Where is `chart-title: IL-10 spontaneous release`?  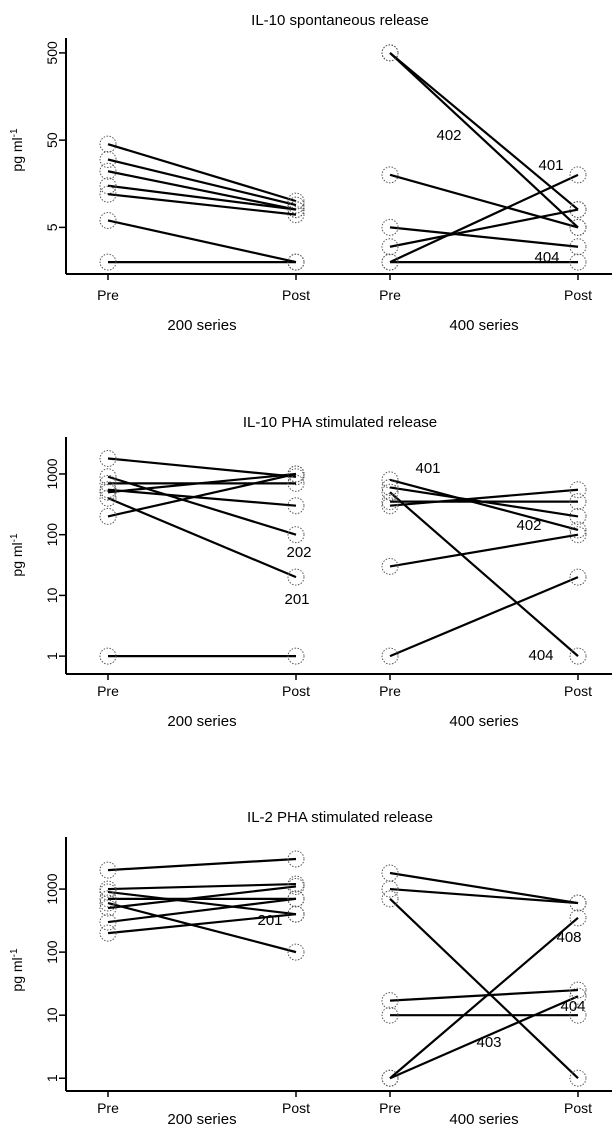
chart-title: IL-10 spontaneous release is located at coordinates (340, 20).